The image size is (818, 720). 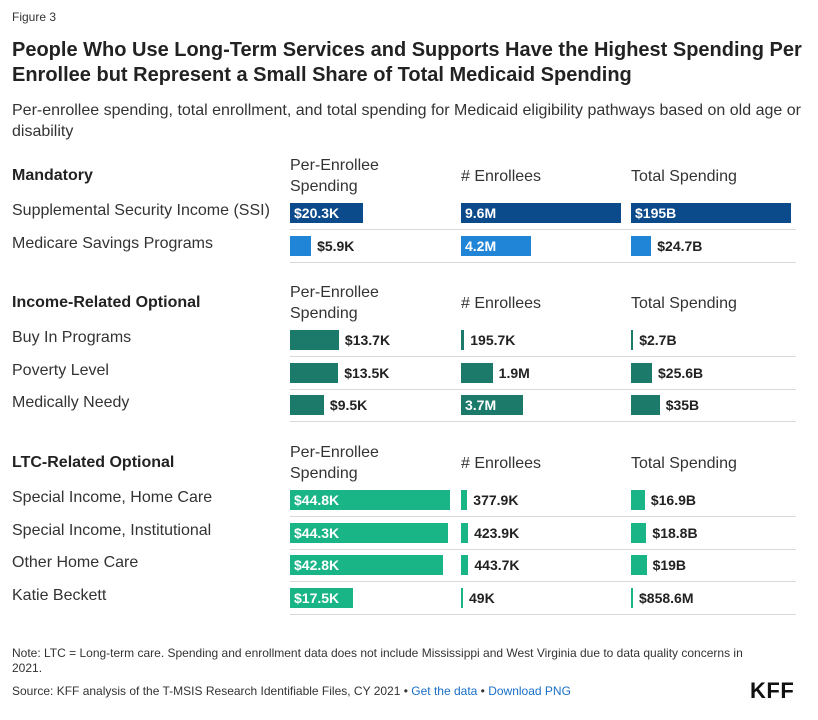 What do you see at coordinates (656, 213) in the screenshot?
I see `data-label: $195B` at bounding box center [656, 213].